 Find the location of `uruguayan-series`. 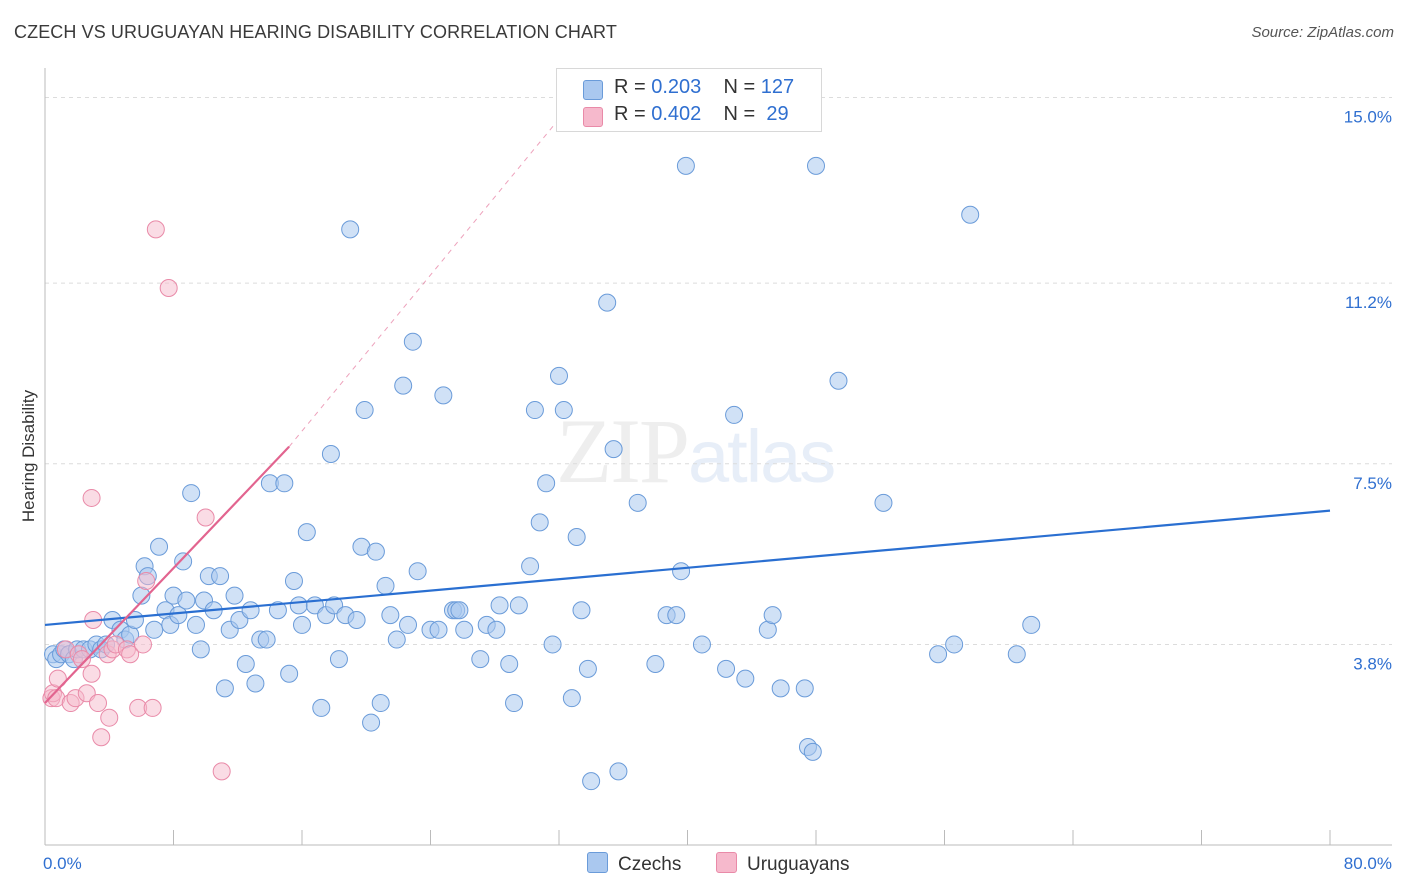

uruguayan-series is located at coordinates (136, 500).